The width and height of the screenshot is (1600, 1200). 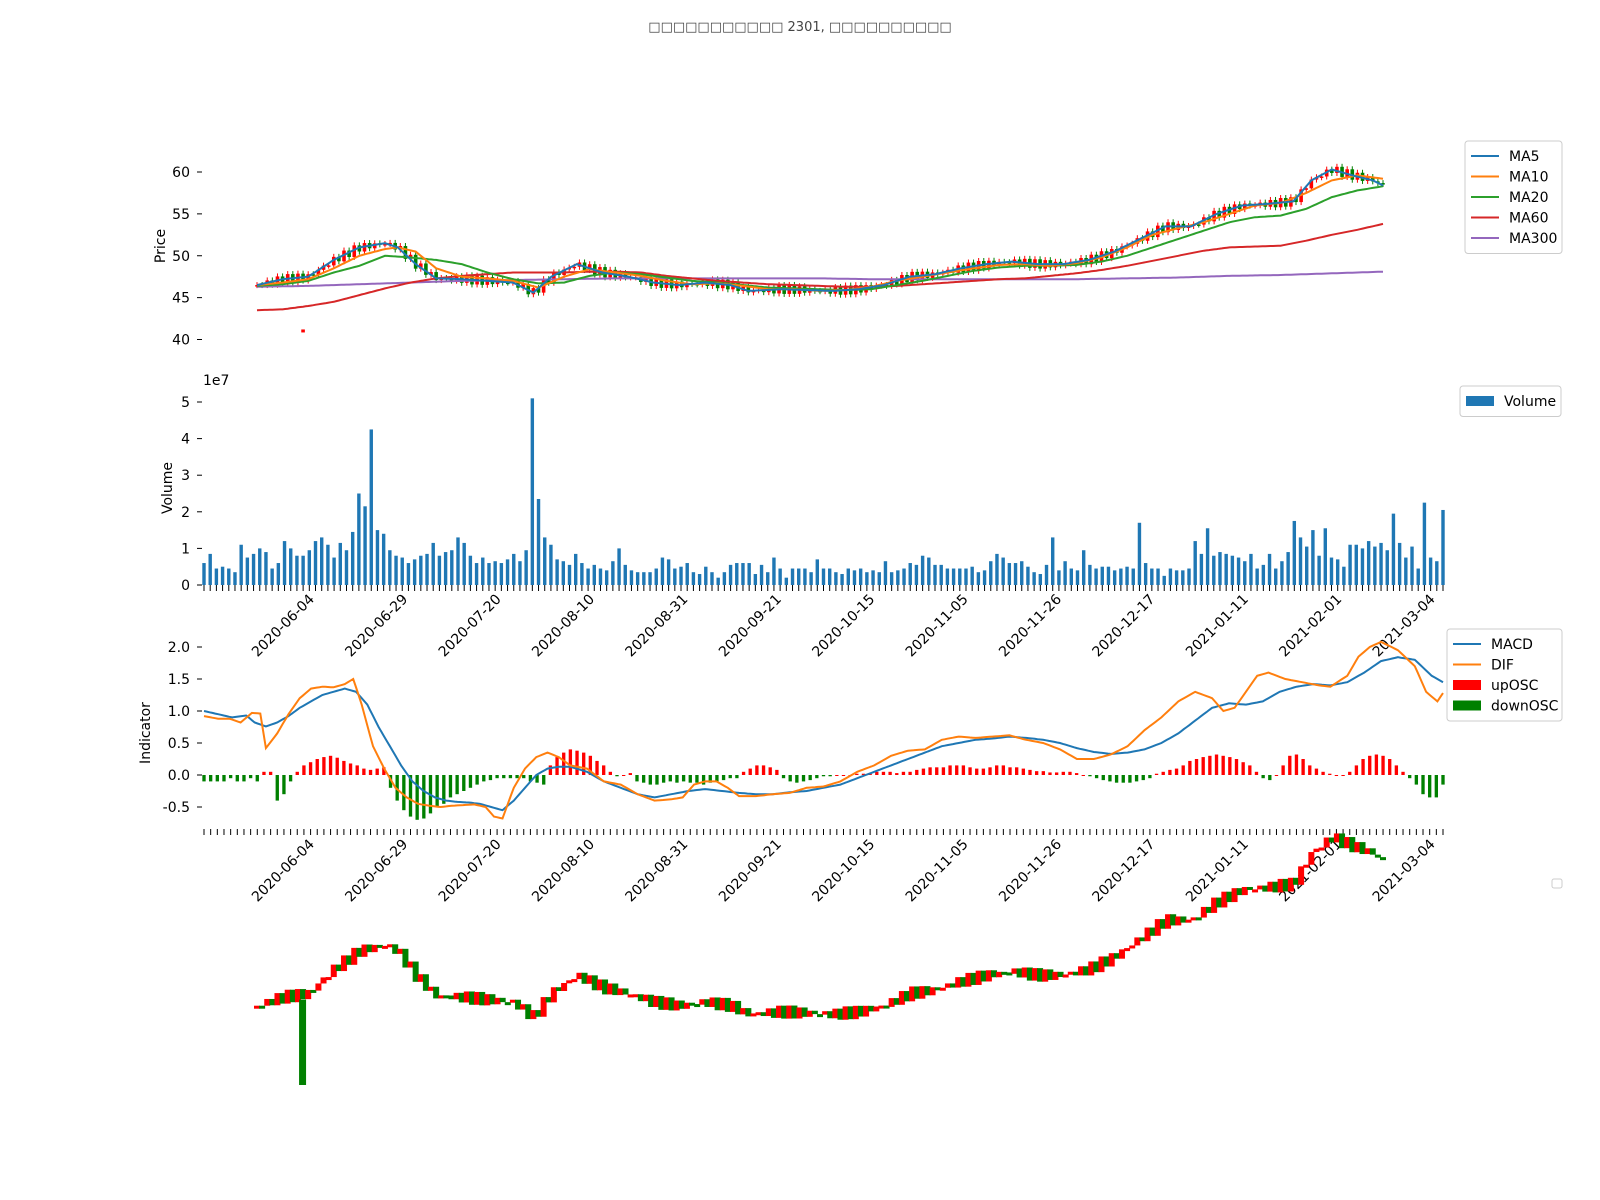 I want to click on volume-date-label: 2020-07-20, so click(x=470, y=626).